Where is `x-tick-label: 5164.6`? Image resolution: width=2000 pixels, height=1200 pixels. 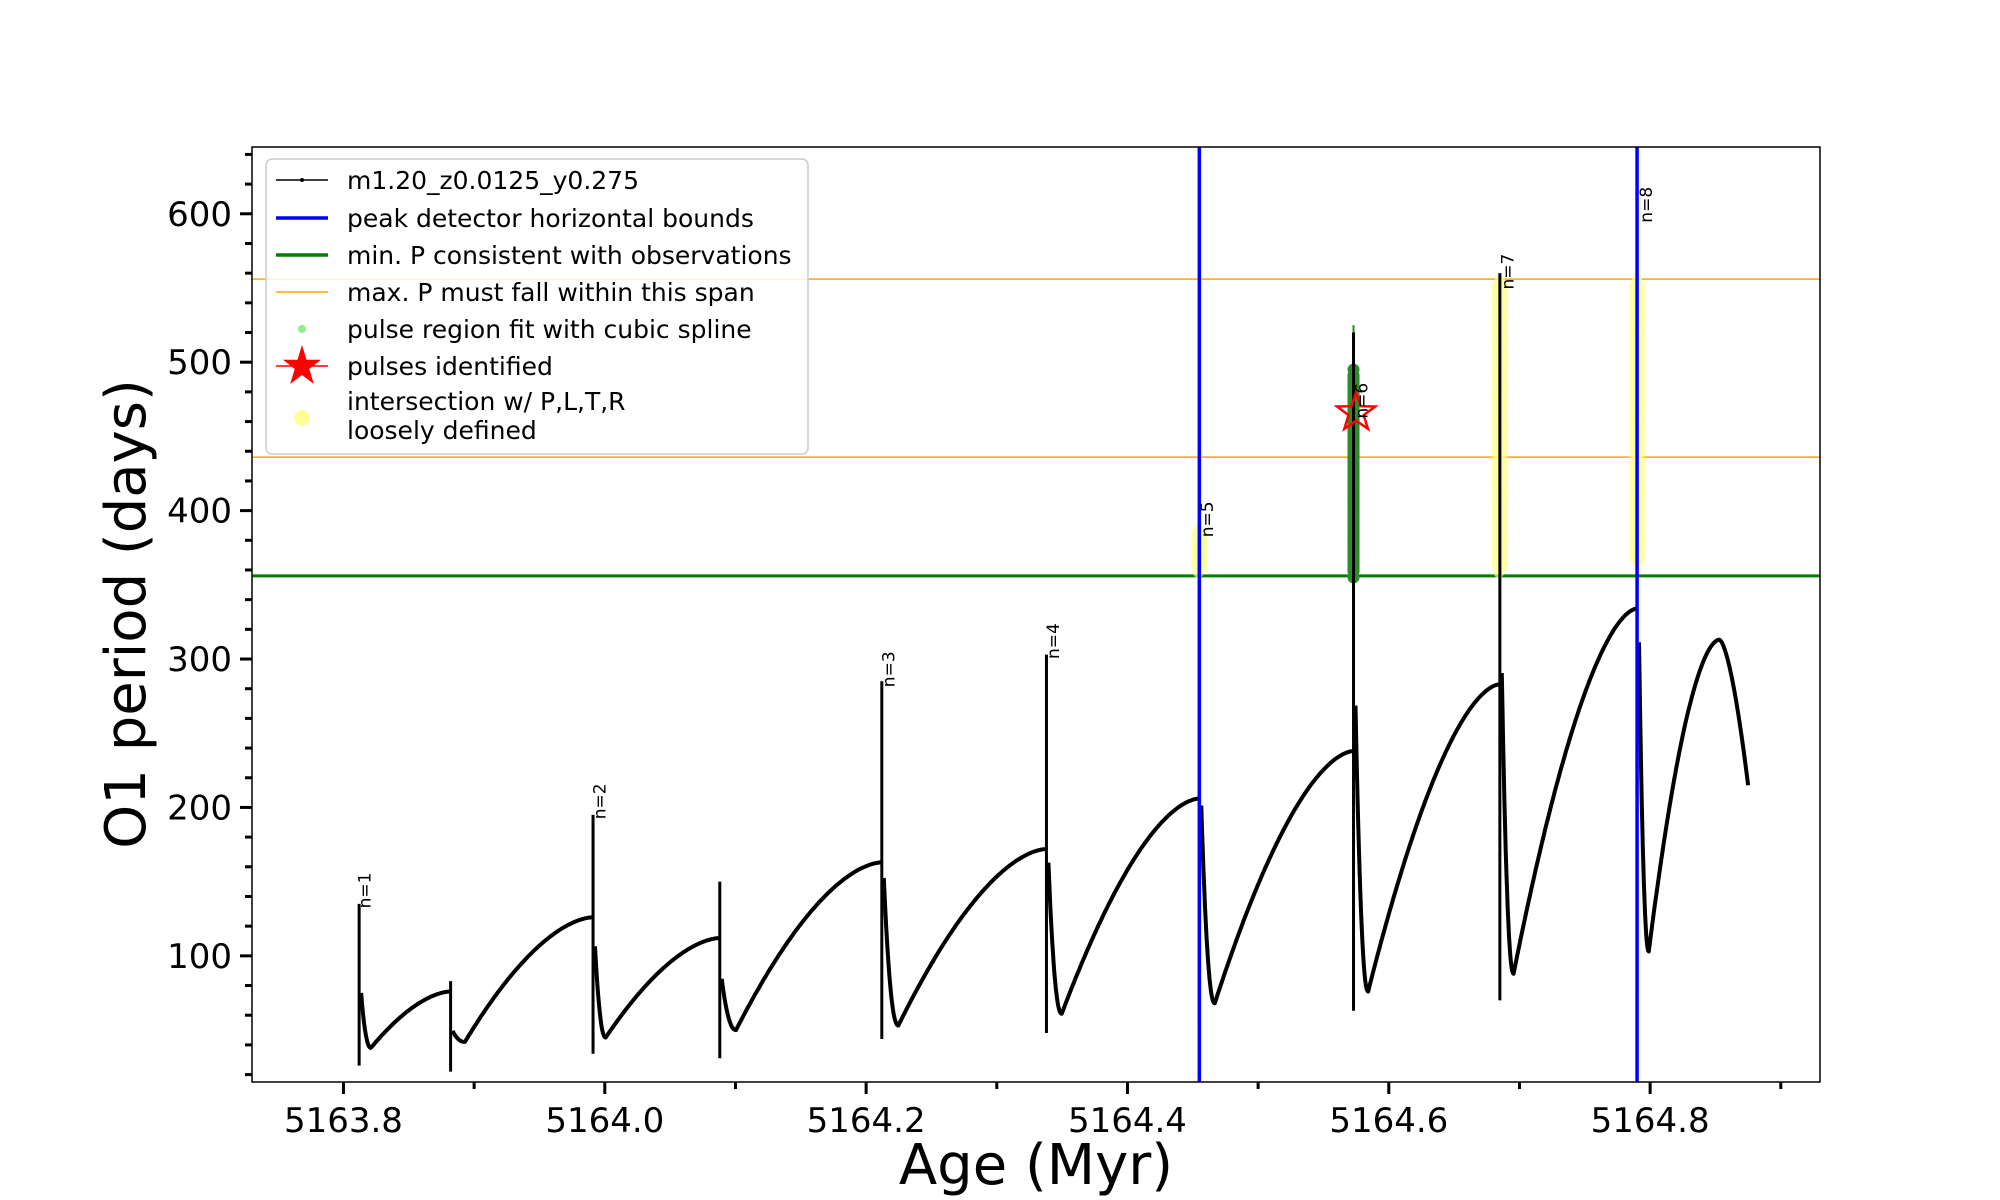
x-tick-label: 5164.6 is located at coordinates (1388, 1121).